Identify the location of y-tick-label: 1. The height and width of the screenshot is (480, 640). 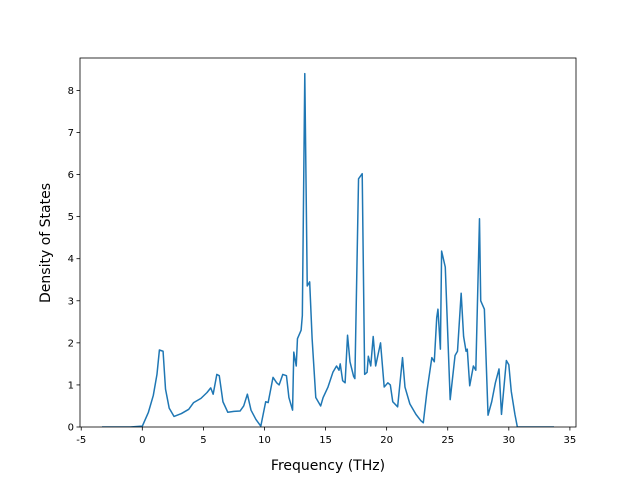
(71, 385).